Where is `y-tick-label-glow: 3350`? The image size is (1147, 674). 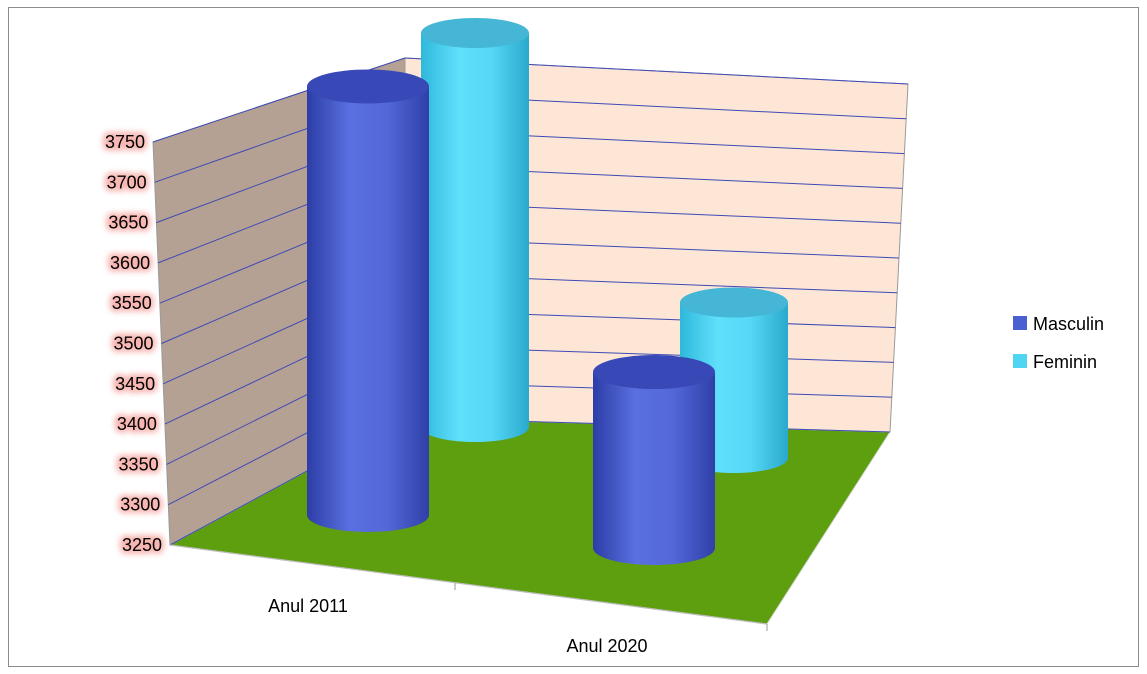
y-tick-label-glow: 3350 is located at coordinates (139, 464).